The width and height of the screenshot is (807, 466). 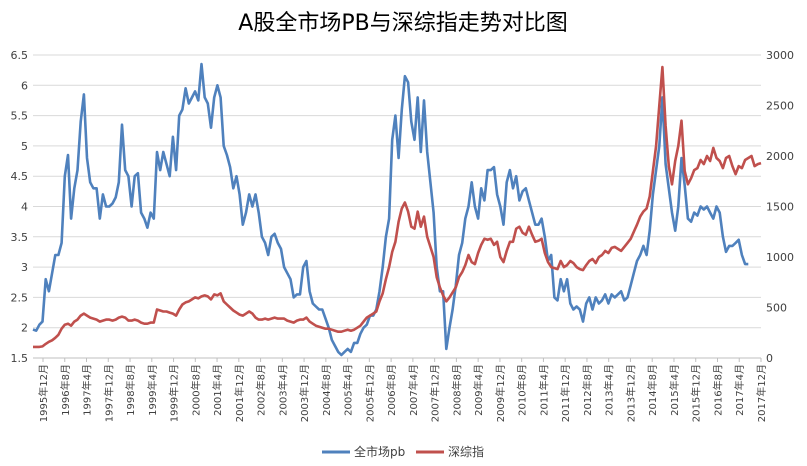 What do you see at coordinates (780, 106) in the screenshot?
I see `right-tick-label: 2500` at bounding box center [780, 106].